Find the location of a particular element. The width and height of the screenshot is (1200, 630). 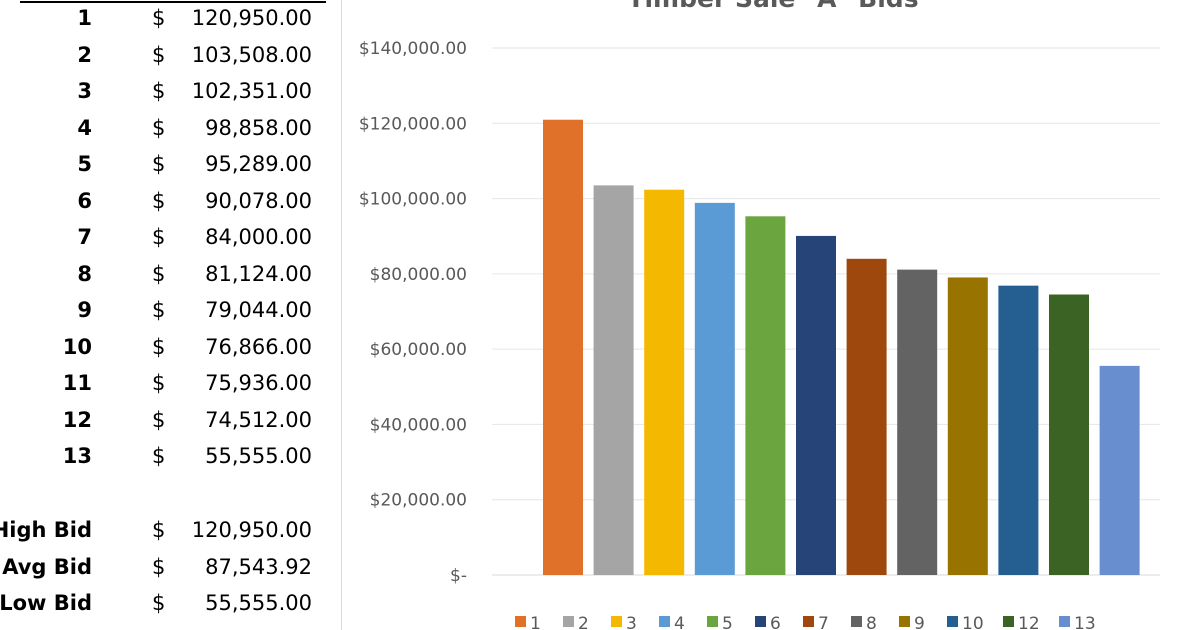

bid-row-value: 98,858.00 is located at coordinates (258, 127).